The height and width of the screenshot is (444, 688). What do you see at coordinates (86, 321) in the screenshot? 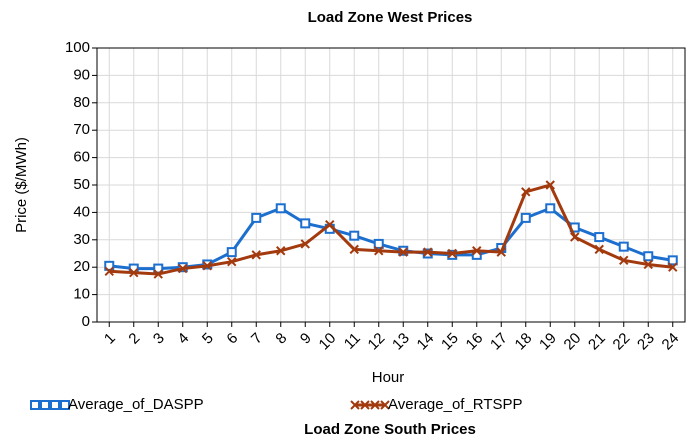
I see `y-tick-label: 0` at bounding box center [86, 321].